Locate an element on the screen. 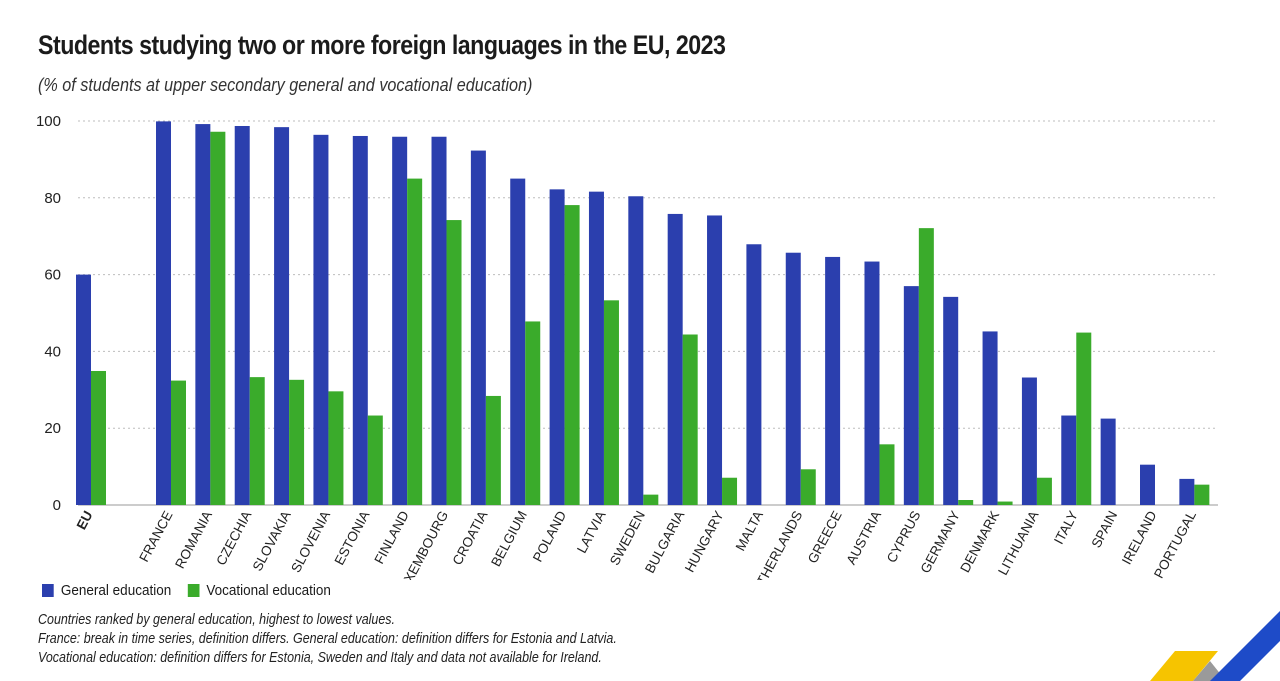  x-tick-label: FINLAND is located at coordinates (391, 537).